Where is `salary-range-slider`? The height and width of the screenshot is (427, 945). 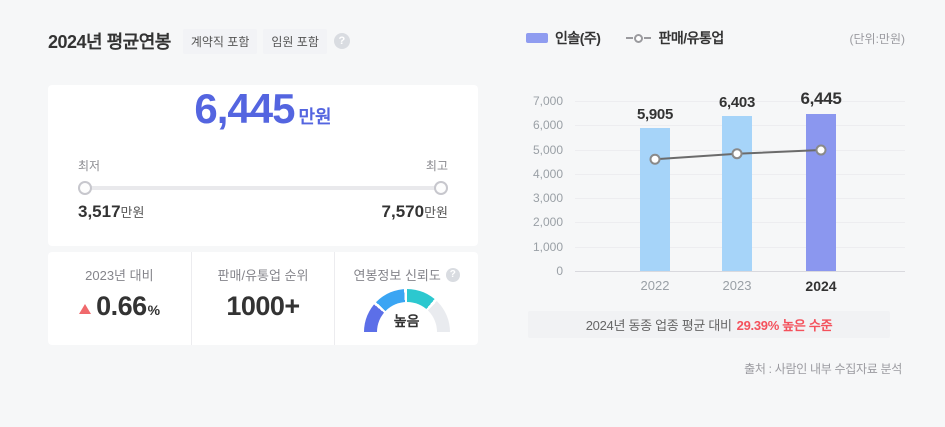 salary-range-slider is located at coordinates (263, 188).